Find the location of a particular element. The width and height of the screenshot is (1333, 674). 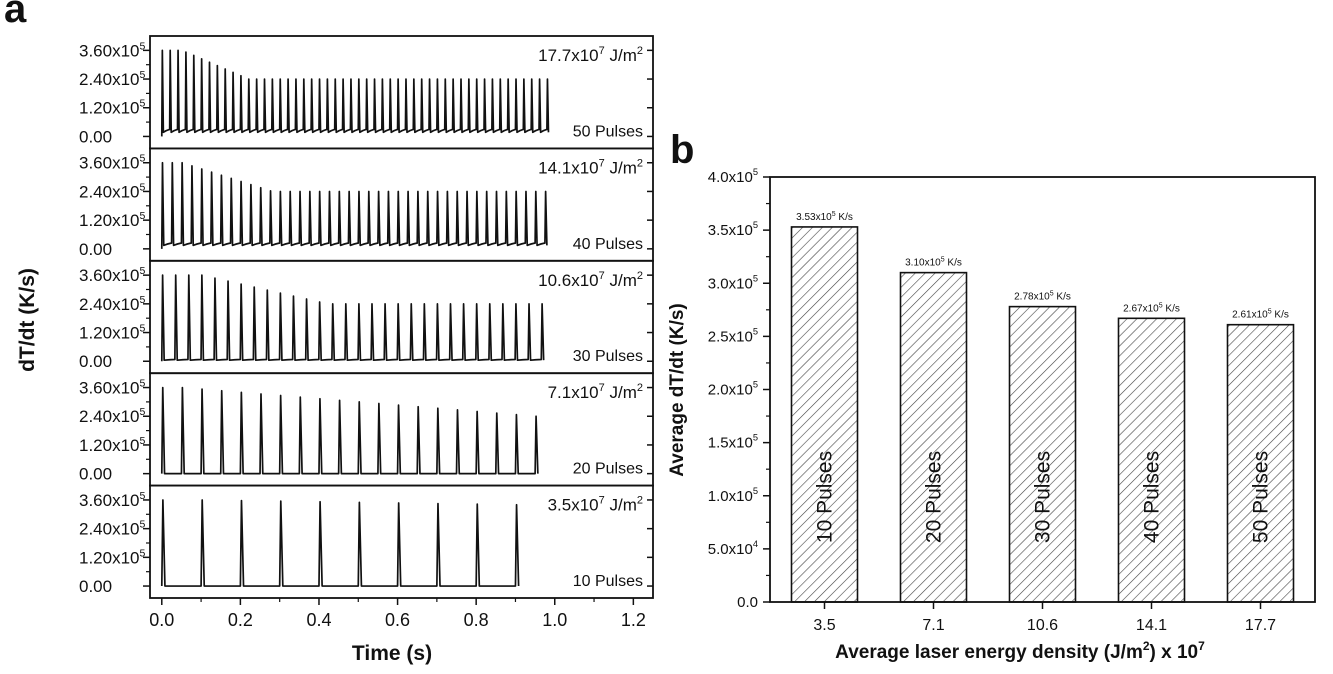

pulses-label: 30 Pulses is located at coordinates (608, 356).